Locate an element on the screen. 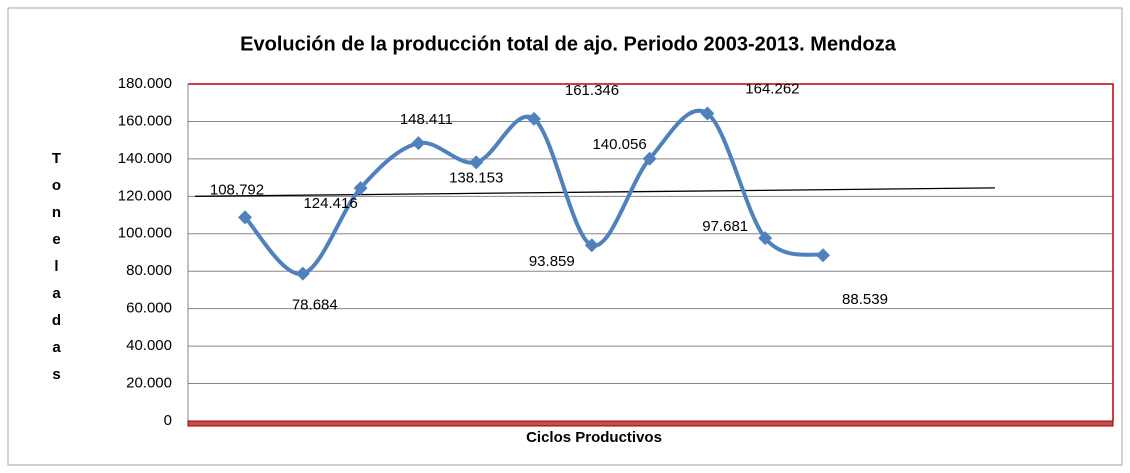 The height and width of the screenshot is (473, 1130). y-axis-label: Toneladas is located at coordinates (56, 271).